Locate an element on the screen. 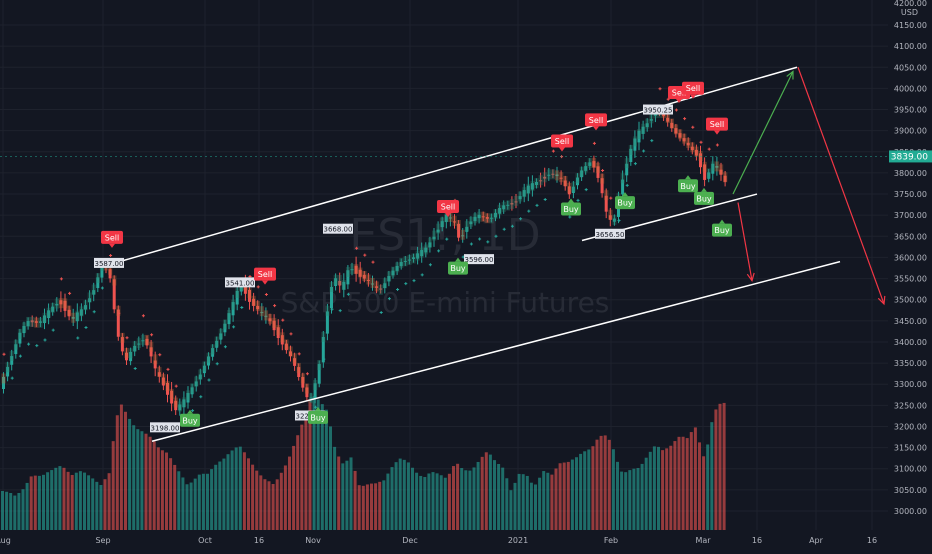 This screenshot has width=932, height=554. time-axis: Aug Sep Oct 16 Nov Dec 2021 Feb Mar 16 Apr 16 is located at coordinates (438, 540).